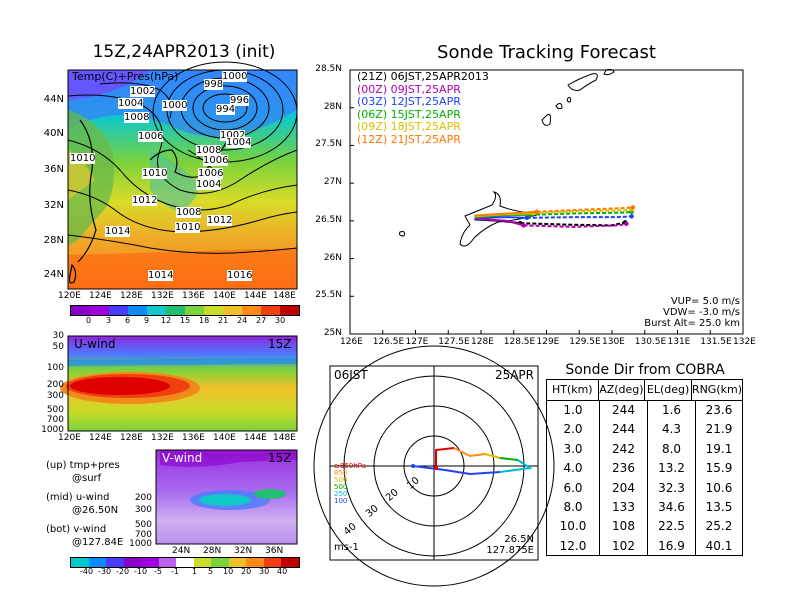 Image resolution: width=792 pixels, height=612 pixels. What do you see at coordinates (109, 320) in the screenshot?
I see `colorbar-label: 3` at bounding box center [109, 320].